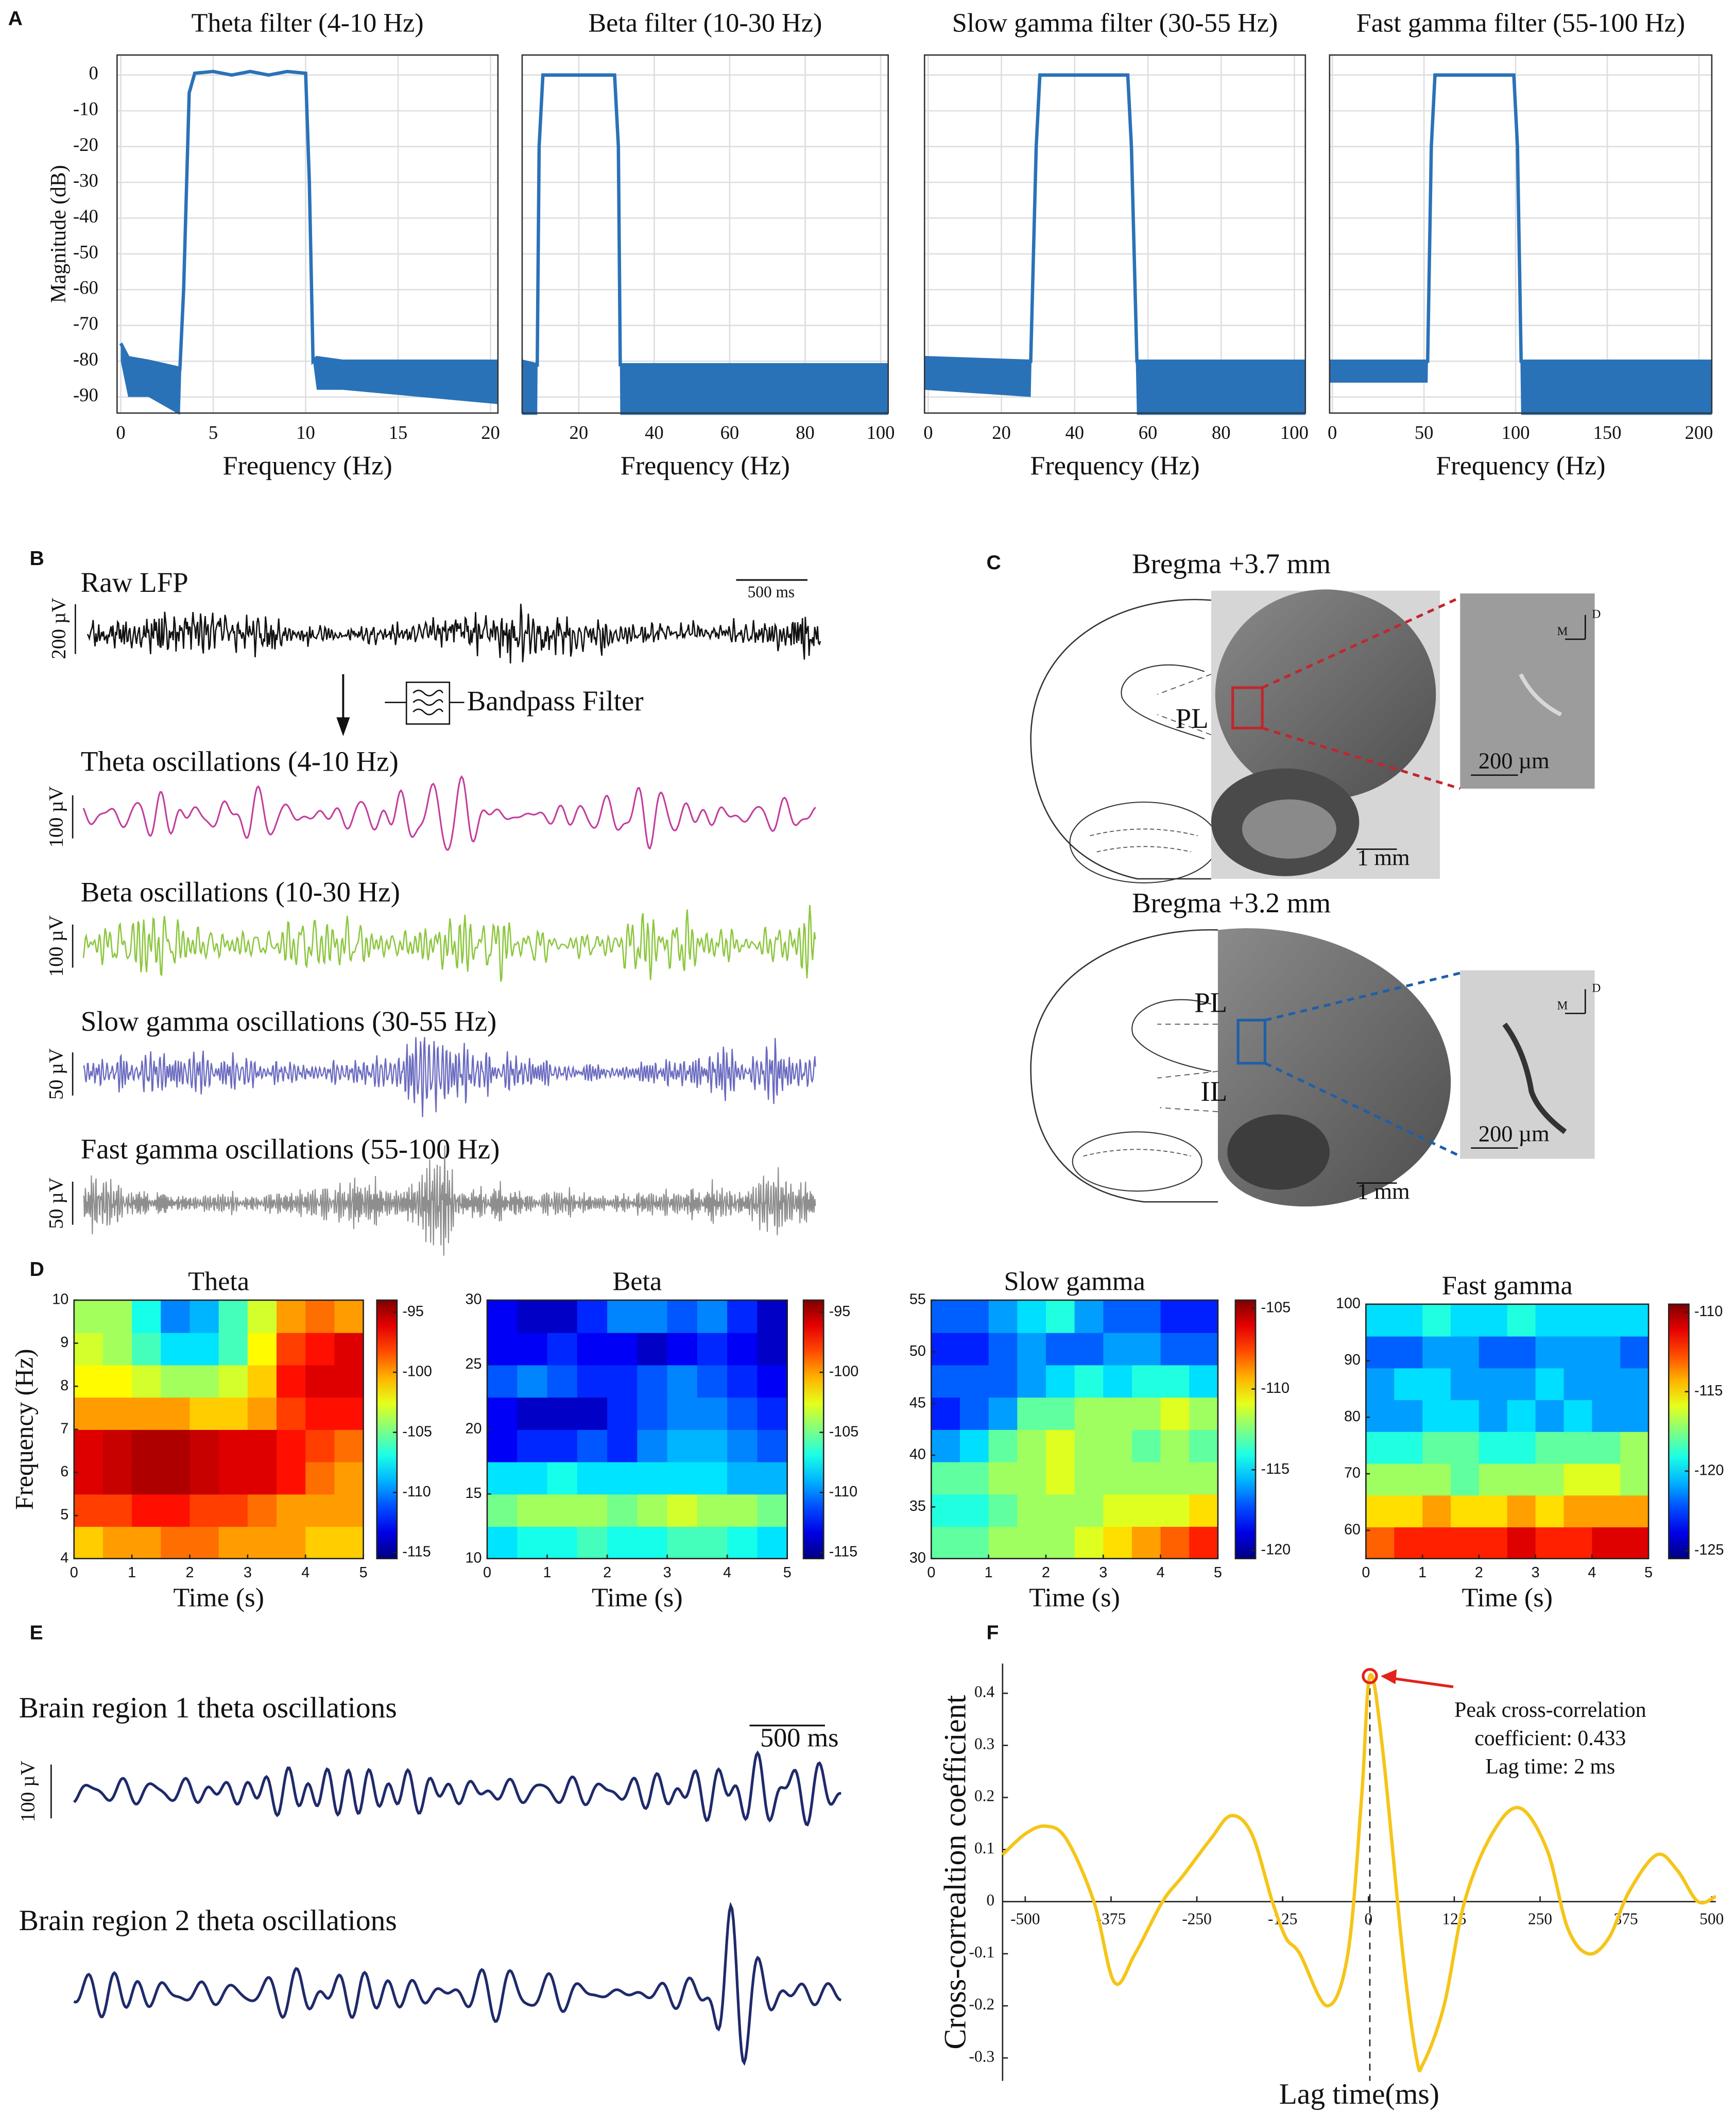 The height and width of the screenshot is (2113, 1736). What do you see at coordinates (1563, 631) in the screenshot?
I see `orientation-label: M` at bounding box center [1563, 631].